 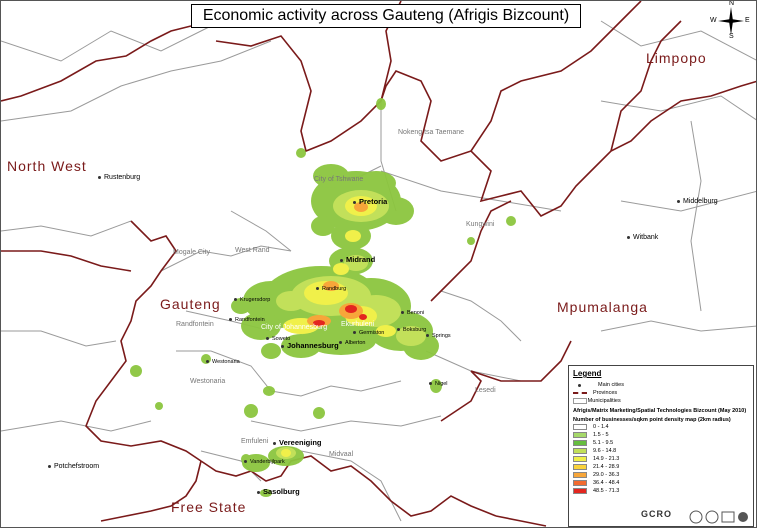 What do you see at coordinates (601, 435) in the screenshot?
I see `legend-class-label: 1.5 - 5` at bounding box center [601, 435].